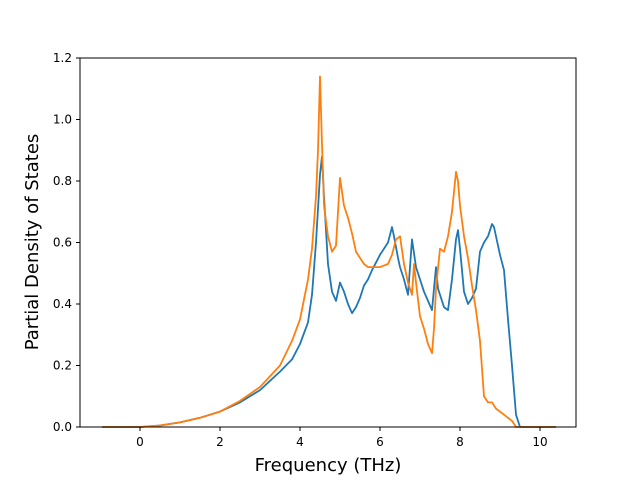 Image resolution: width=640 pixels, height=480 pixels. Describe the element at coordinates (32, 242) in the screenshot. I see `y-axis-label: Partial Density of States` at that location.